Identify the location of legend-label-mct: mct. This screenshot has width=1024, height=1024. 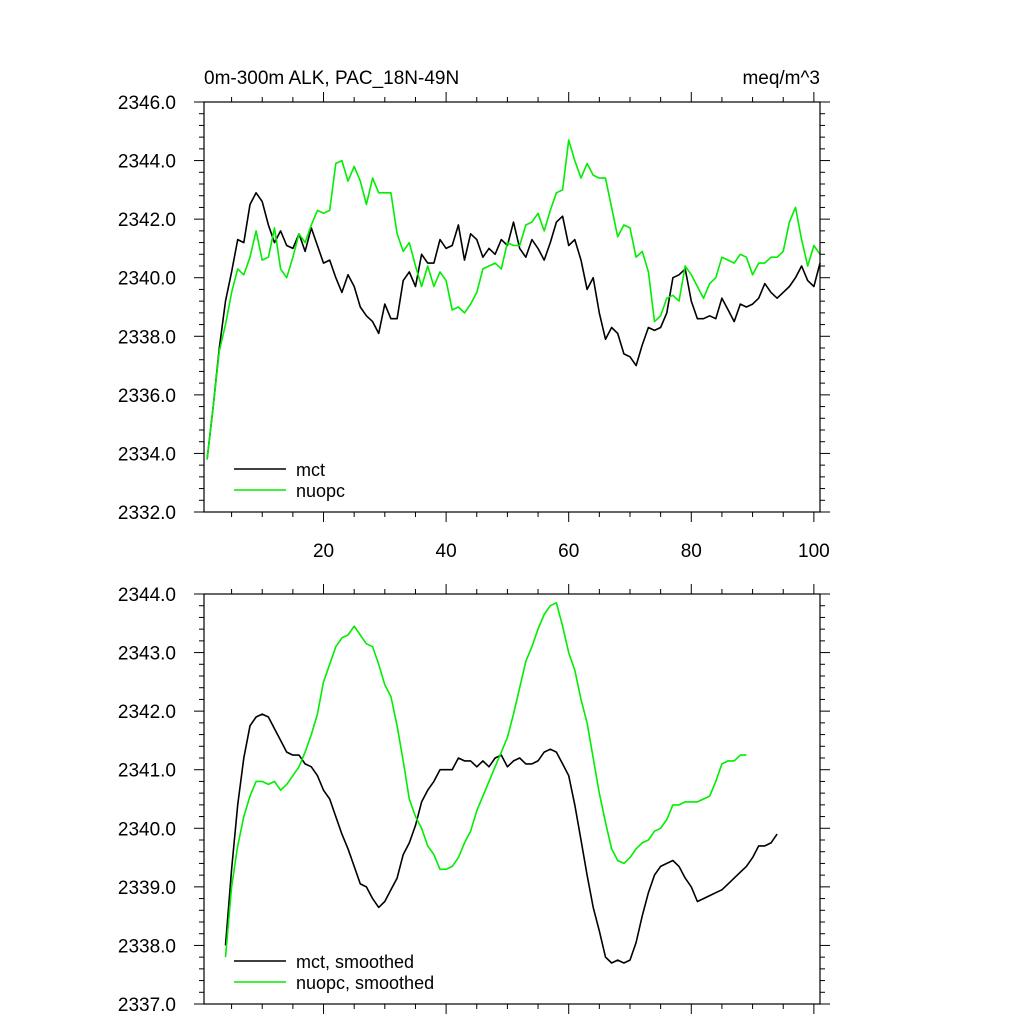
(310, 470).